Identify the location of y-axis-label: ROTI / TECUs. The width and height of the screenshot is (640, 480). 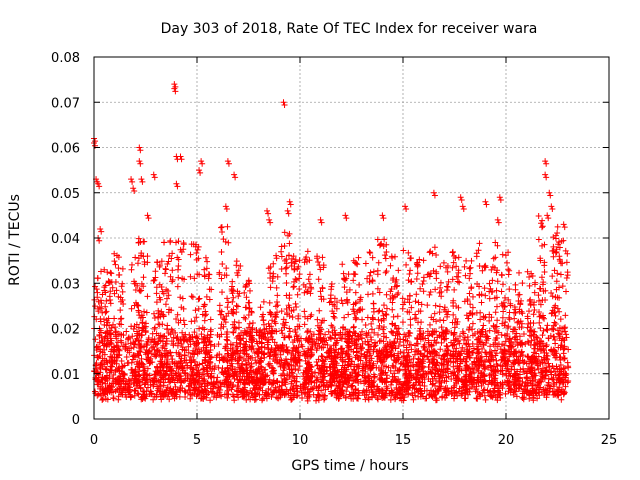
(15, 240).